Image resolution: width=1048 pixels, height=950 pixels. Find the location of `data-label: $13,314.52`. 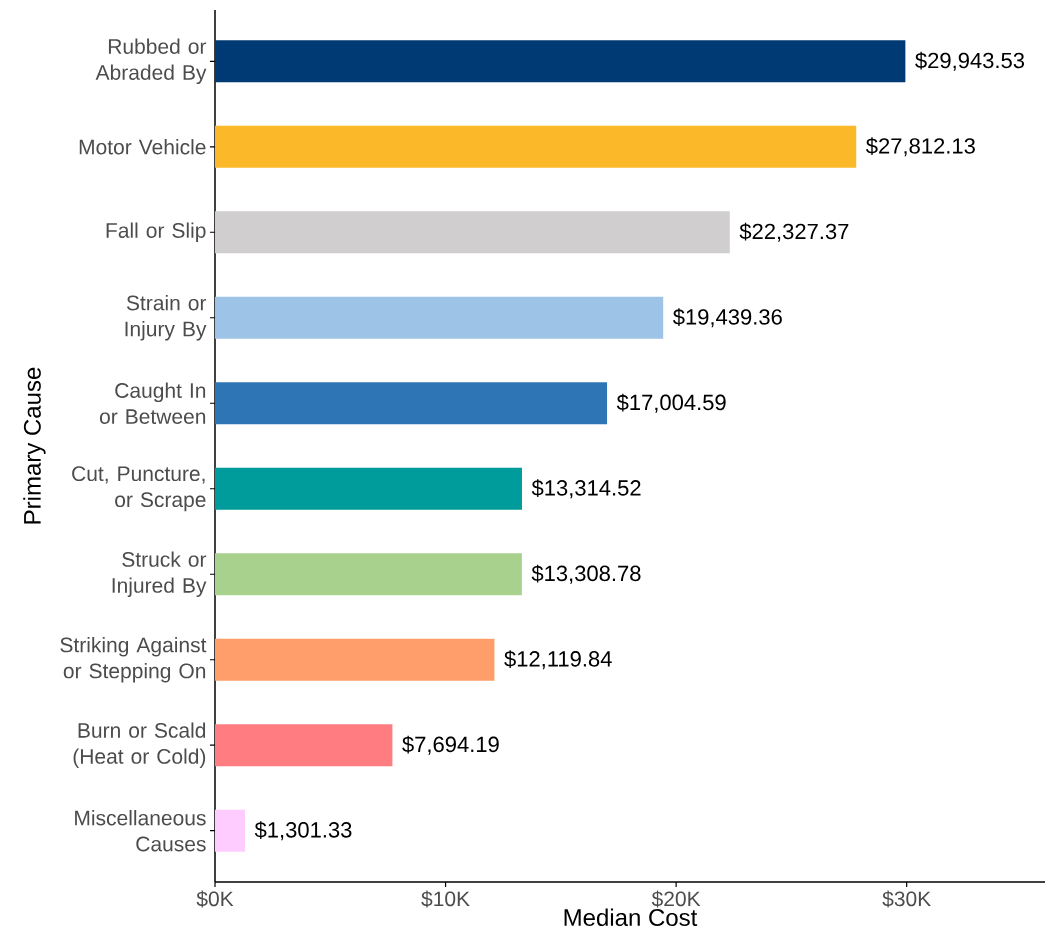

data-label: $13,314.52 is located at coordinates (586, 489).